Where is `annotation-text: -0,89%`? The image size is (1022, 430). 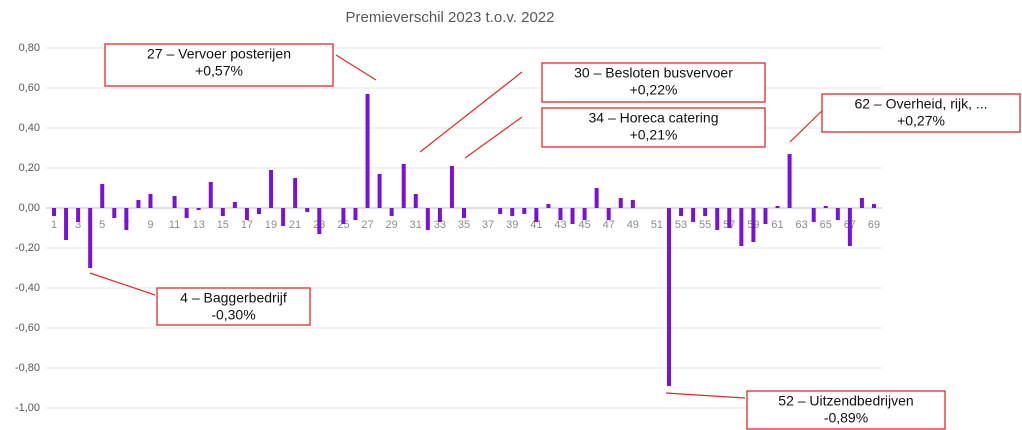 annotation-text: -0,89% is located at coordinates (846, 418).